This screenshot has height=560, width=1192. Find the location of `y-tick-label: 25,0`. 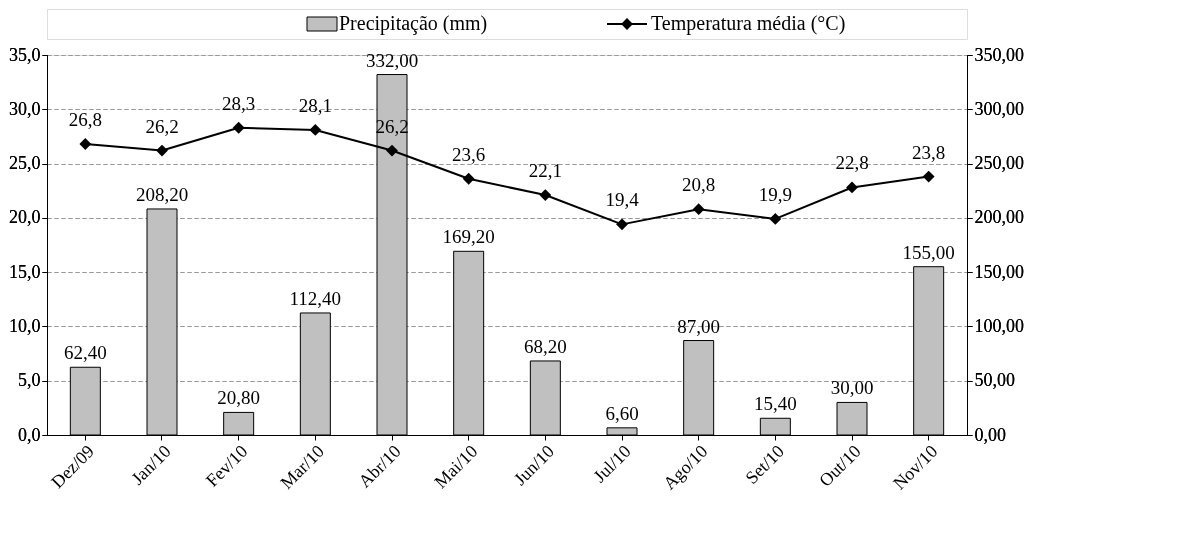

y-tick-label: 25,0 is located at coordinates (25, 163).